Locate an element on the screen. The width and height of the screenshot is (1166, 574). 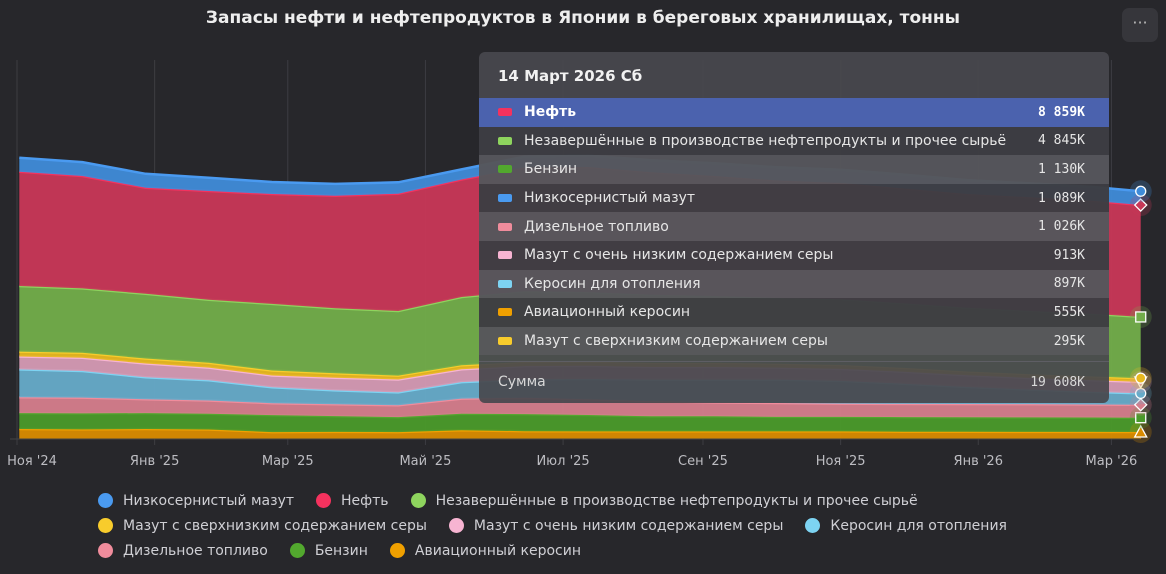
tooltip-row: Низкосернистый мазут 1 089K is located at coordinates (794, 198).